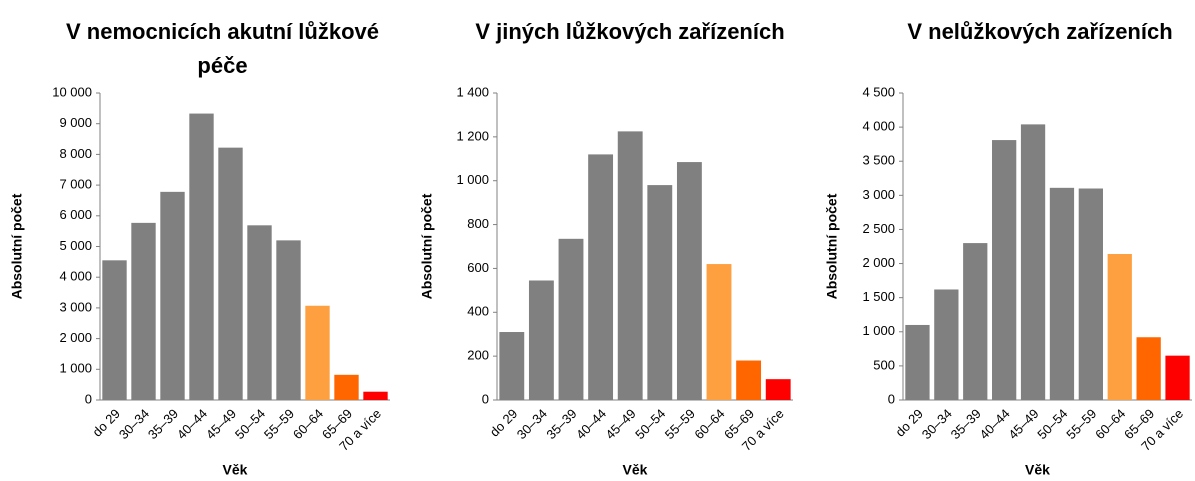  I want to click on y-tick-label: 4 500, so click(878, 91).